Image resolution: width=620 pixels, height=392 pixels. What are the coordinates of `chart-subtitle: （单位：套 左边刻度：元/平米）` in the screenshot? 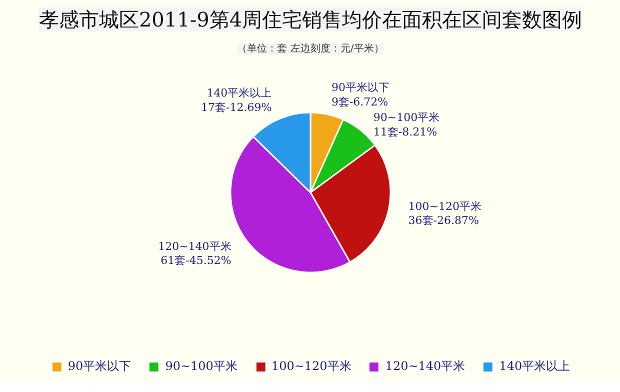 It's located at (310, 48).